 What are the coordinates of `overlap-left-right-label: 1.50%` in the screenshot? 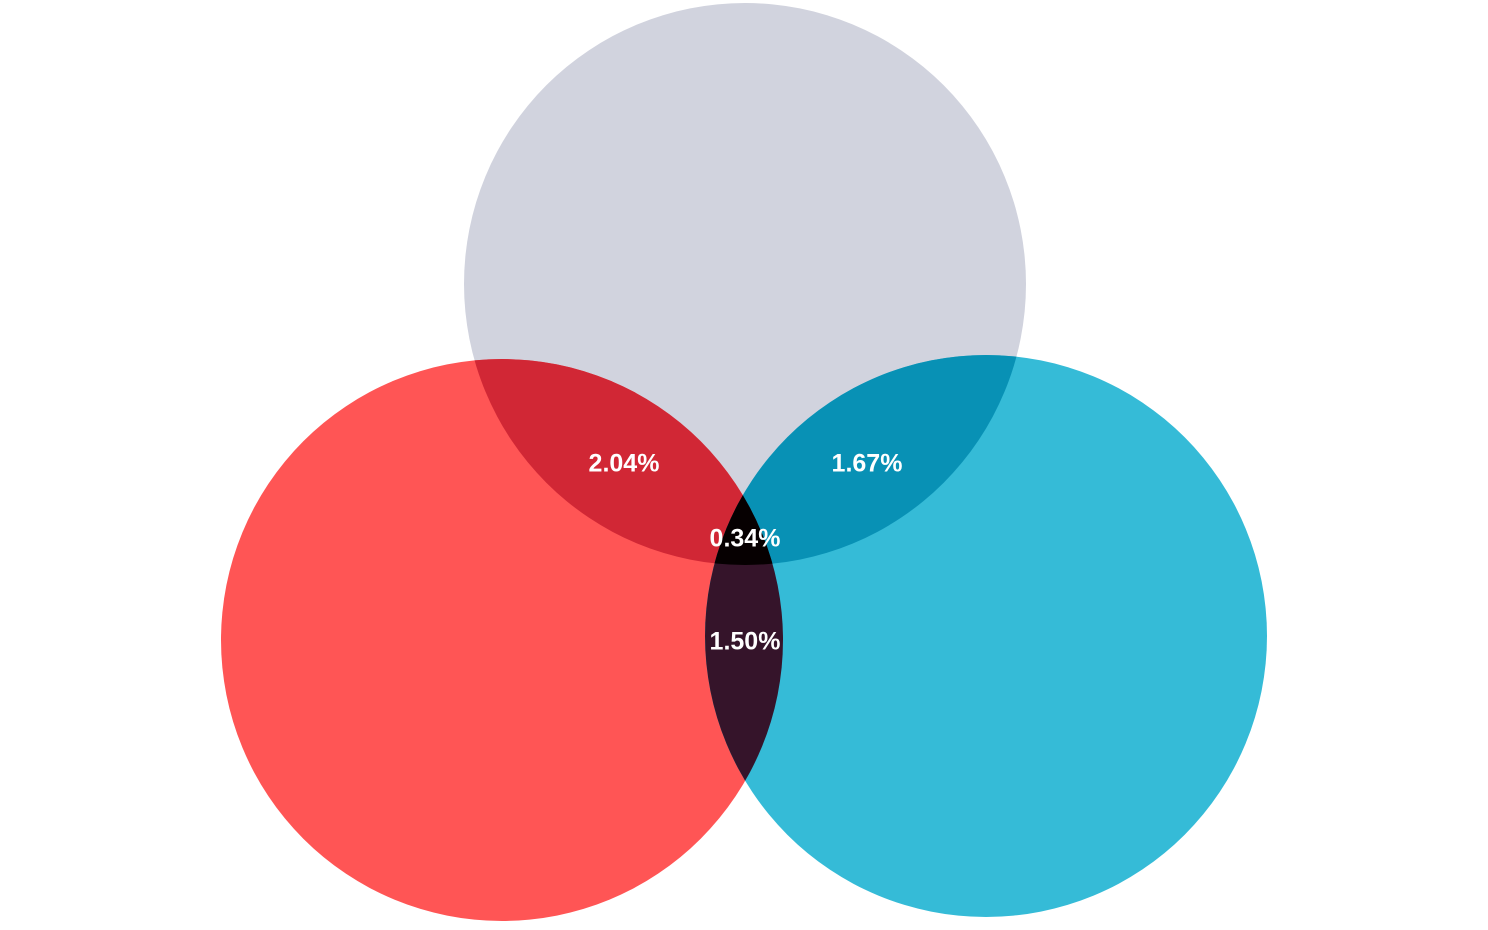 It's located at (745, 642).